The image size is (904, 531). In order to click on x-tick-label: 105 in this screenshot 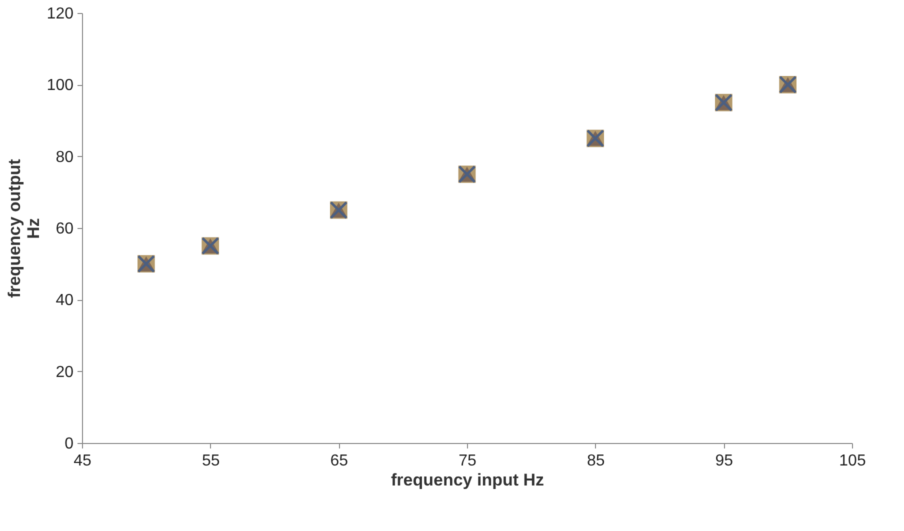, I will do `click(852, 461)`.